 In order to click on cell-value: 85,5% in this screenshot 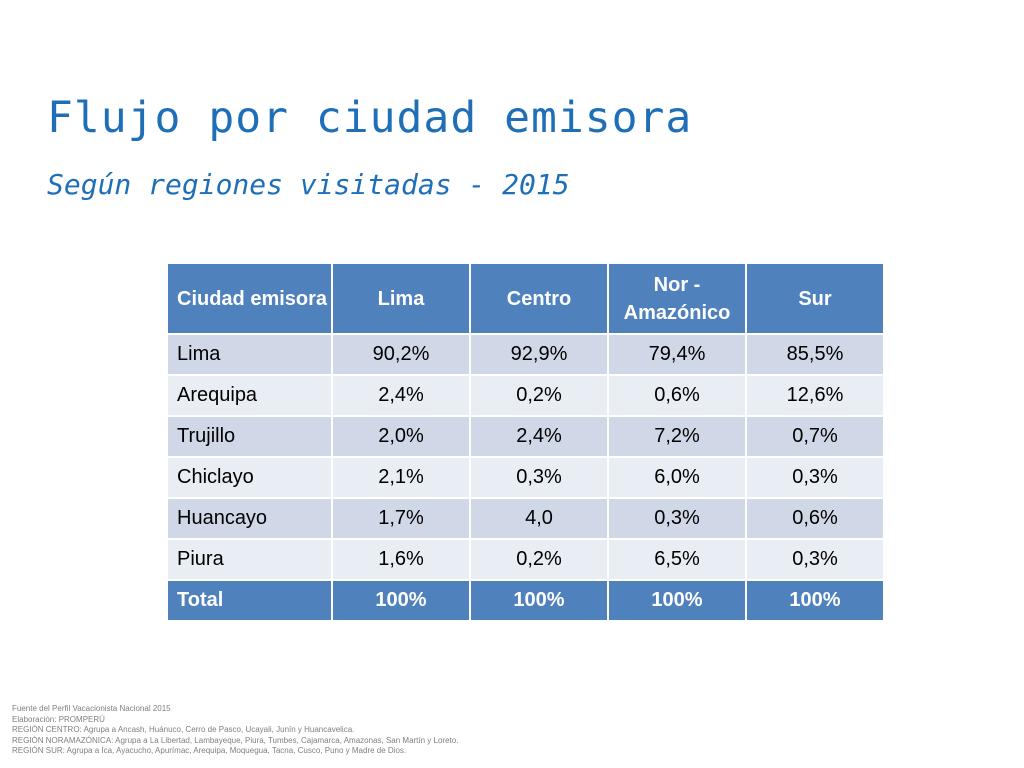, I will do `click(815, 354)`.